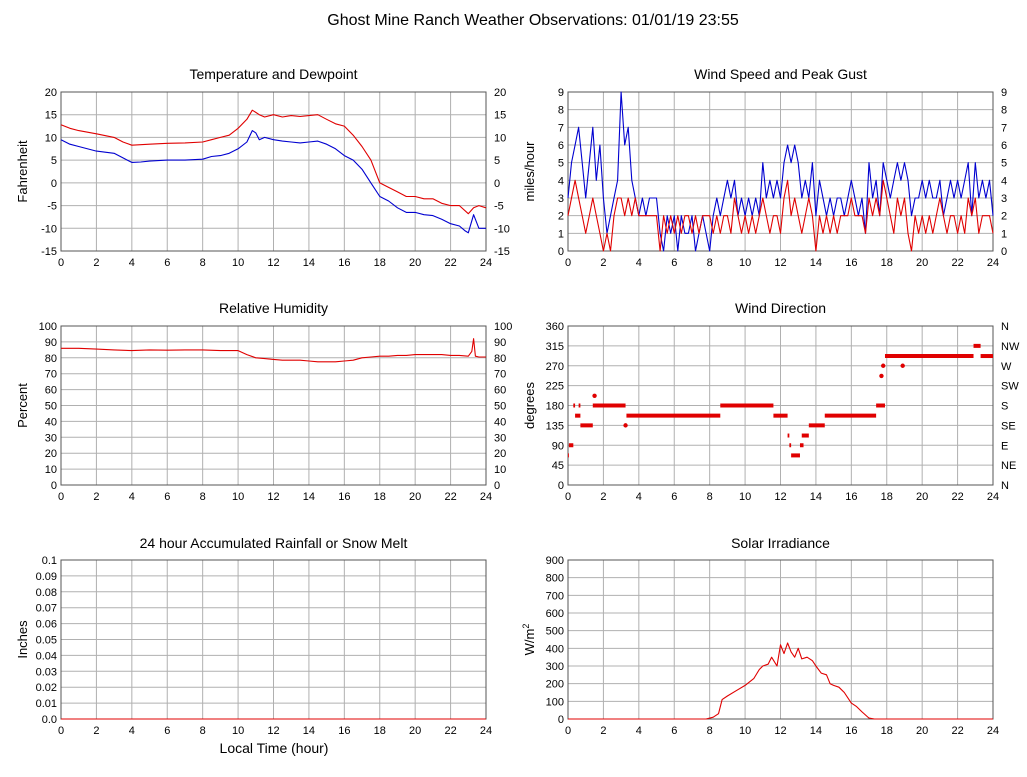 Image resolution: width=1027 pixels, height=777 pixels. I want to click on right-tick-label: -15, so click(502, 252).